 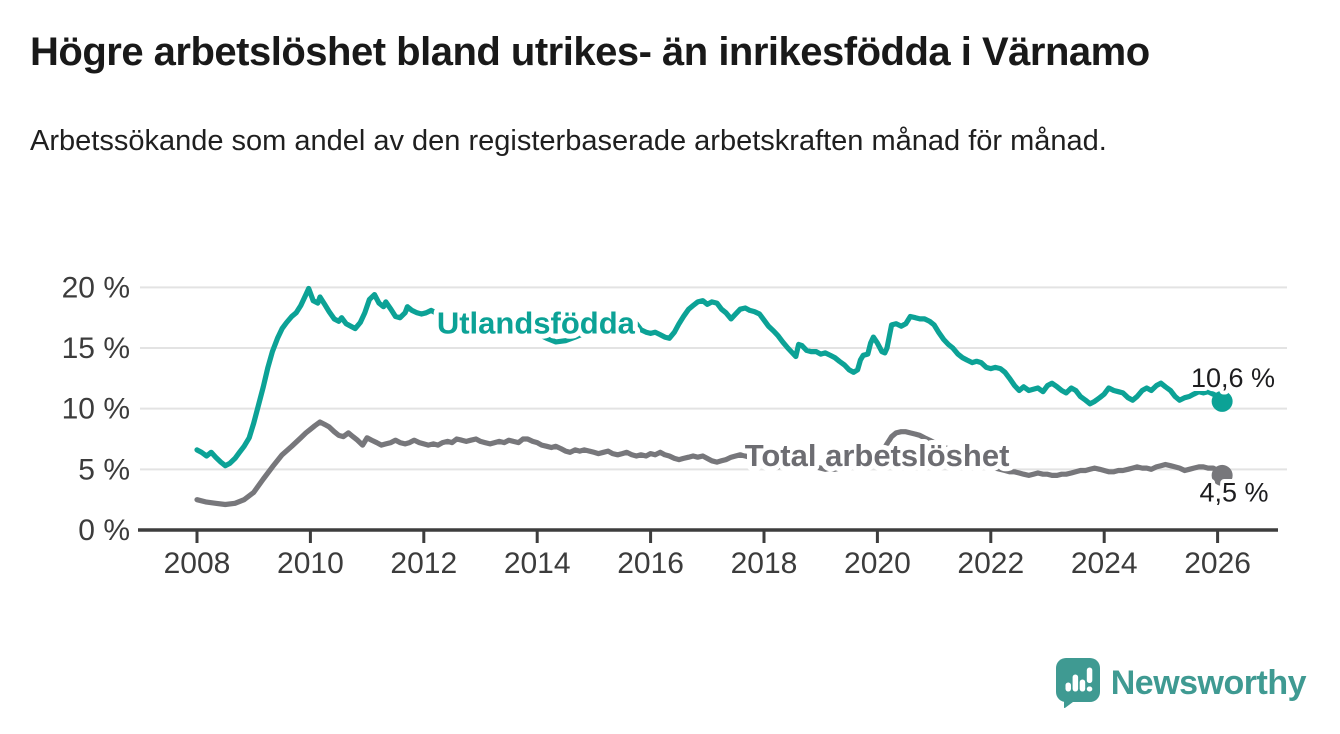 I want to click on x-tick-label: 2018, so click(x=764, y=563).